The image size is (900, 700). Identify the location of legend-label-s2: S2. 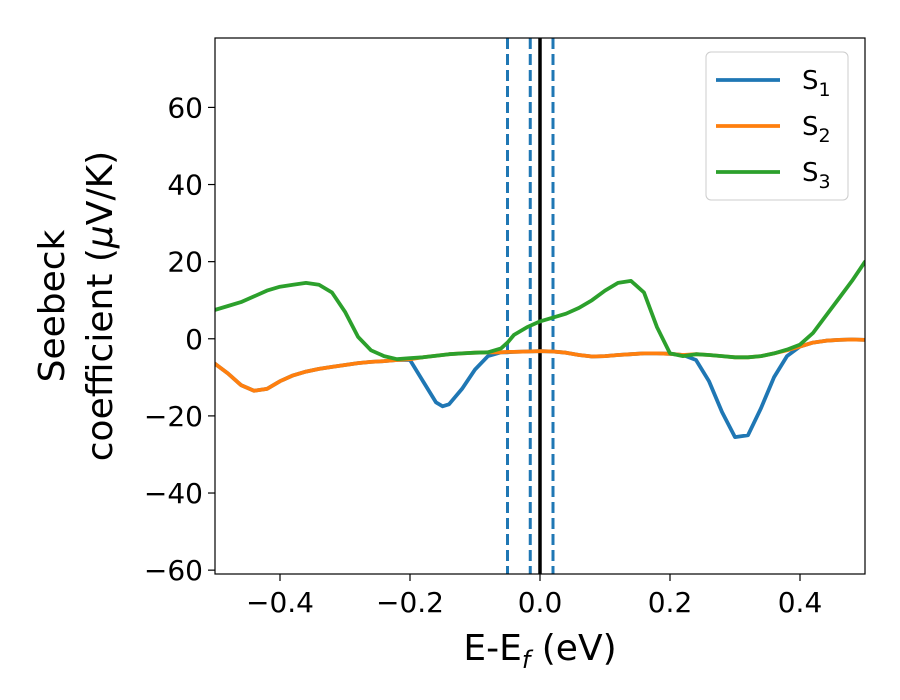
(816, 129).